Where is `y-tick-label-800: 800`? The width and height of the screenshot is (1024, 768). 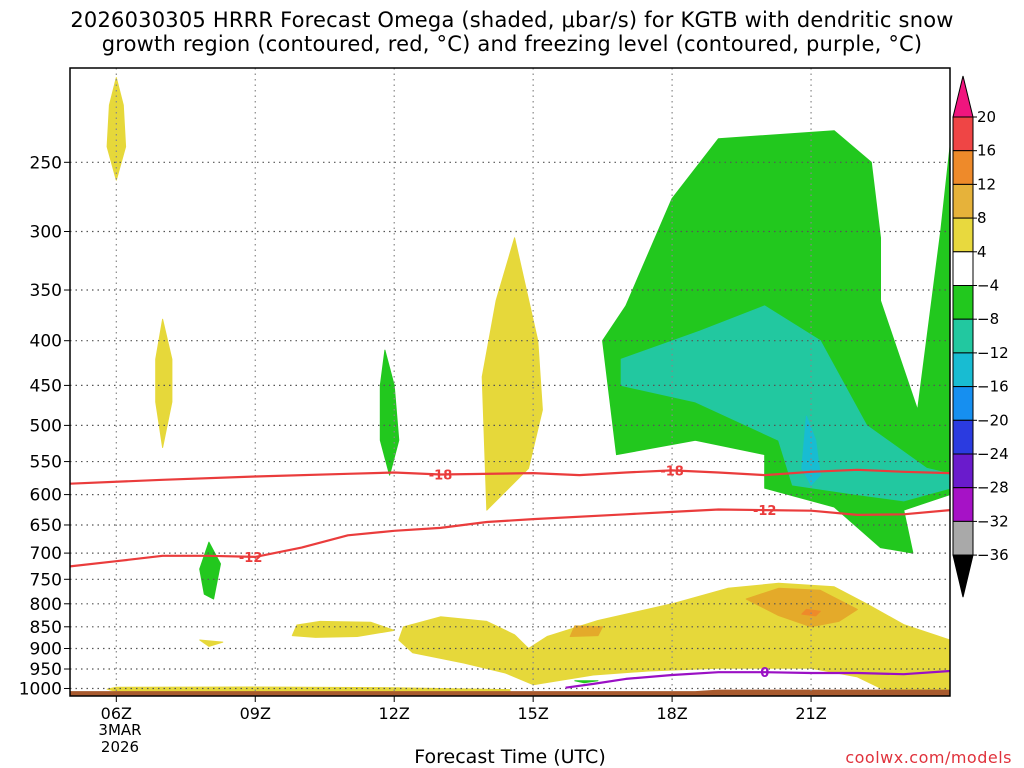 y-tick-label-800: 800 is located at coordinates (46, 605).